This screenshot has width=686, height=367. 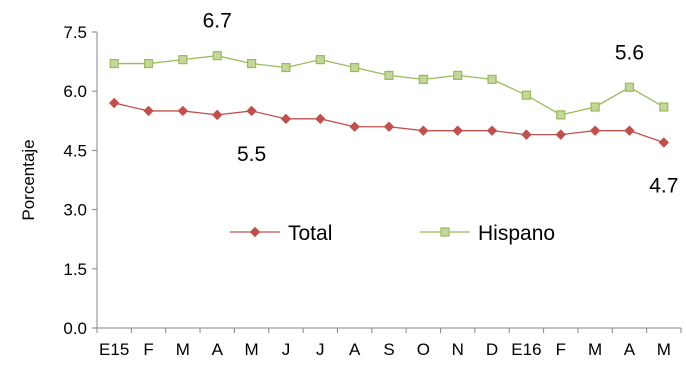 What do you see at coordinates (251, 154) in the screenshot?
I see `data-label: 5.5` at bounding box center [251, 154].